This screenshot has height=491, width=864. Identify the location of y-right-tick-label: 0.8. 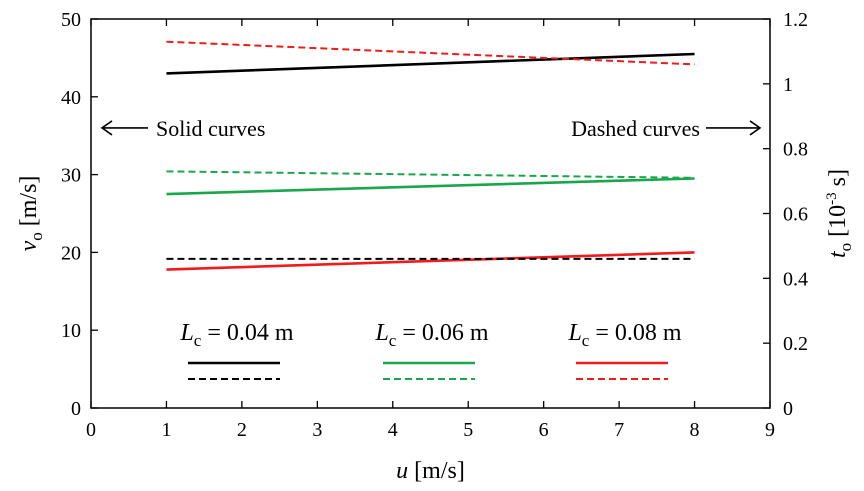
(795, 150).